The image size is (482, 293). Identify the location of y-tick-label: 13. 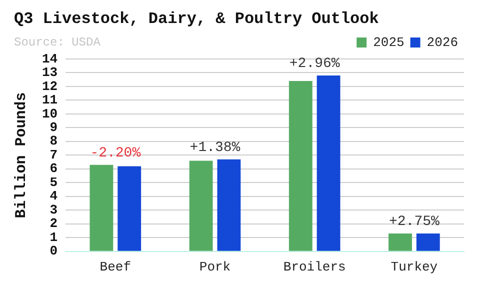
(50, 72).